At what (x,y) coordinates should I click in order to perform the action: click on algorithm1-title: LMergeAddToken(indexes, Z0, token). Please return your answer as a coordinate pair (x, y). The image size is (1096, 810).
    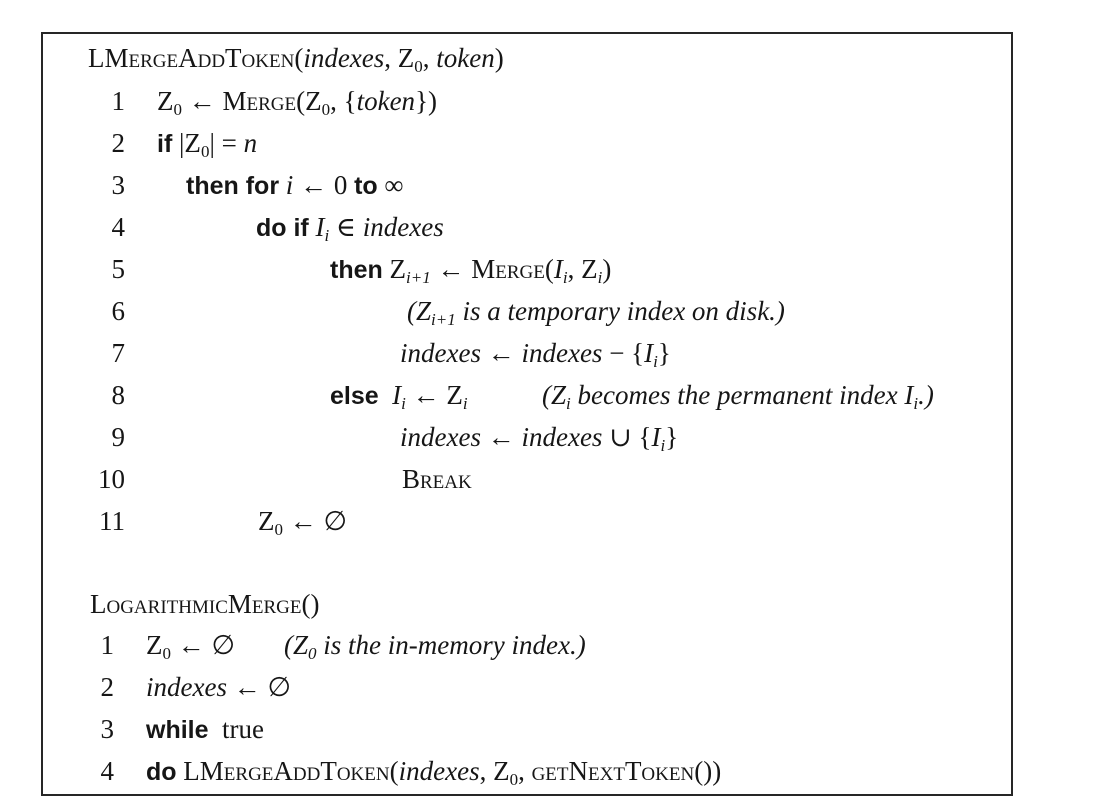
    Looking at the image, I should click on (296, 59).